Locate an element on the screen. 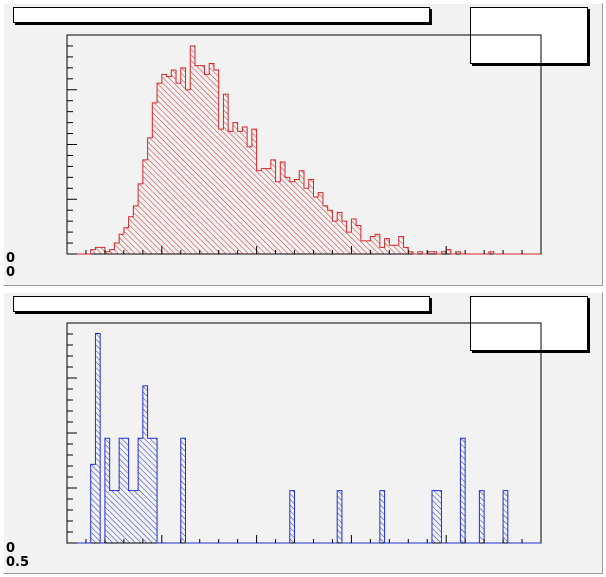  histogram-title-box-top is located at coordinates (221, 15).